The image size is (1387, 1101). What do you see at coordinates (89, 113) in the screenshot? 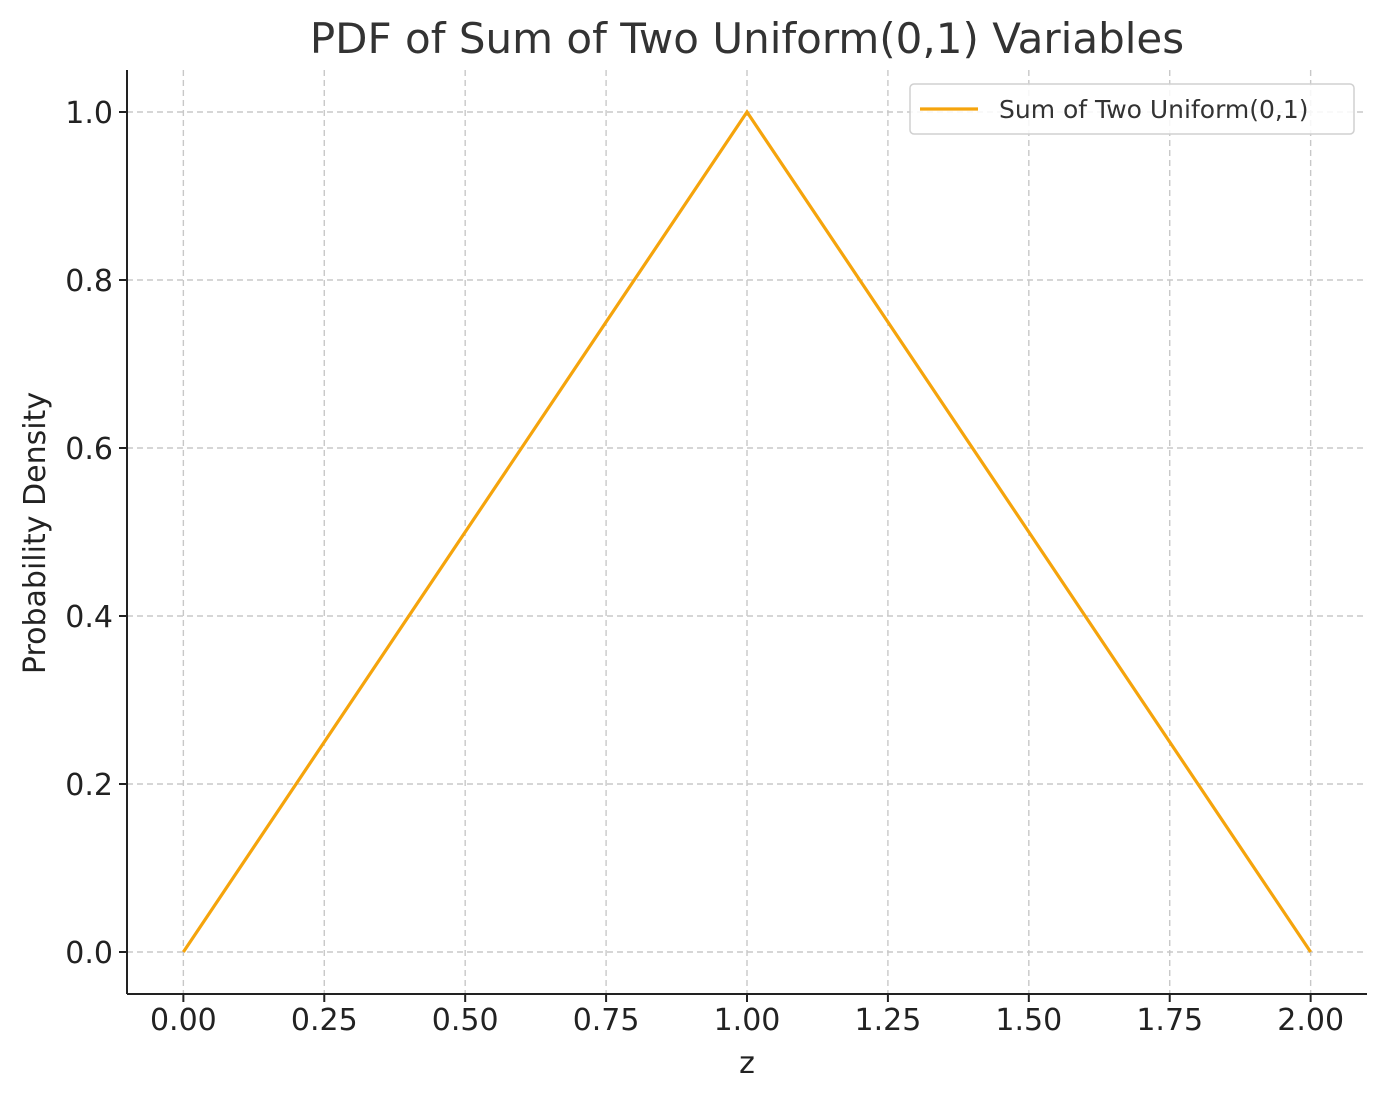
I see `y-tick-label: 1.0` at bounding box center [89, 113].